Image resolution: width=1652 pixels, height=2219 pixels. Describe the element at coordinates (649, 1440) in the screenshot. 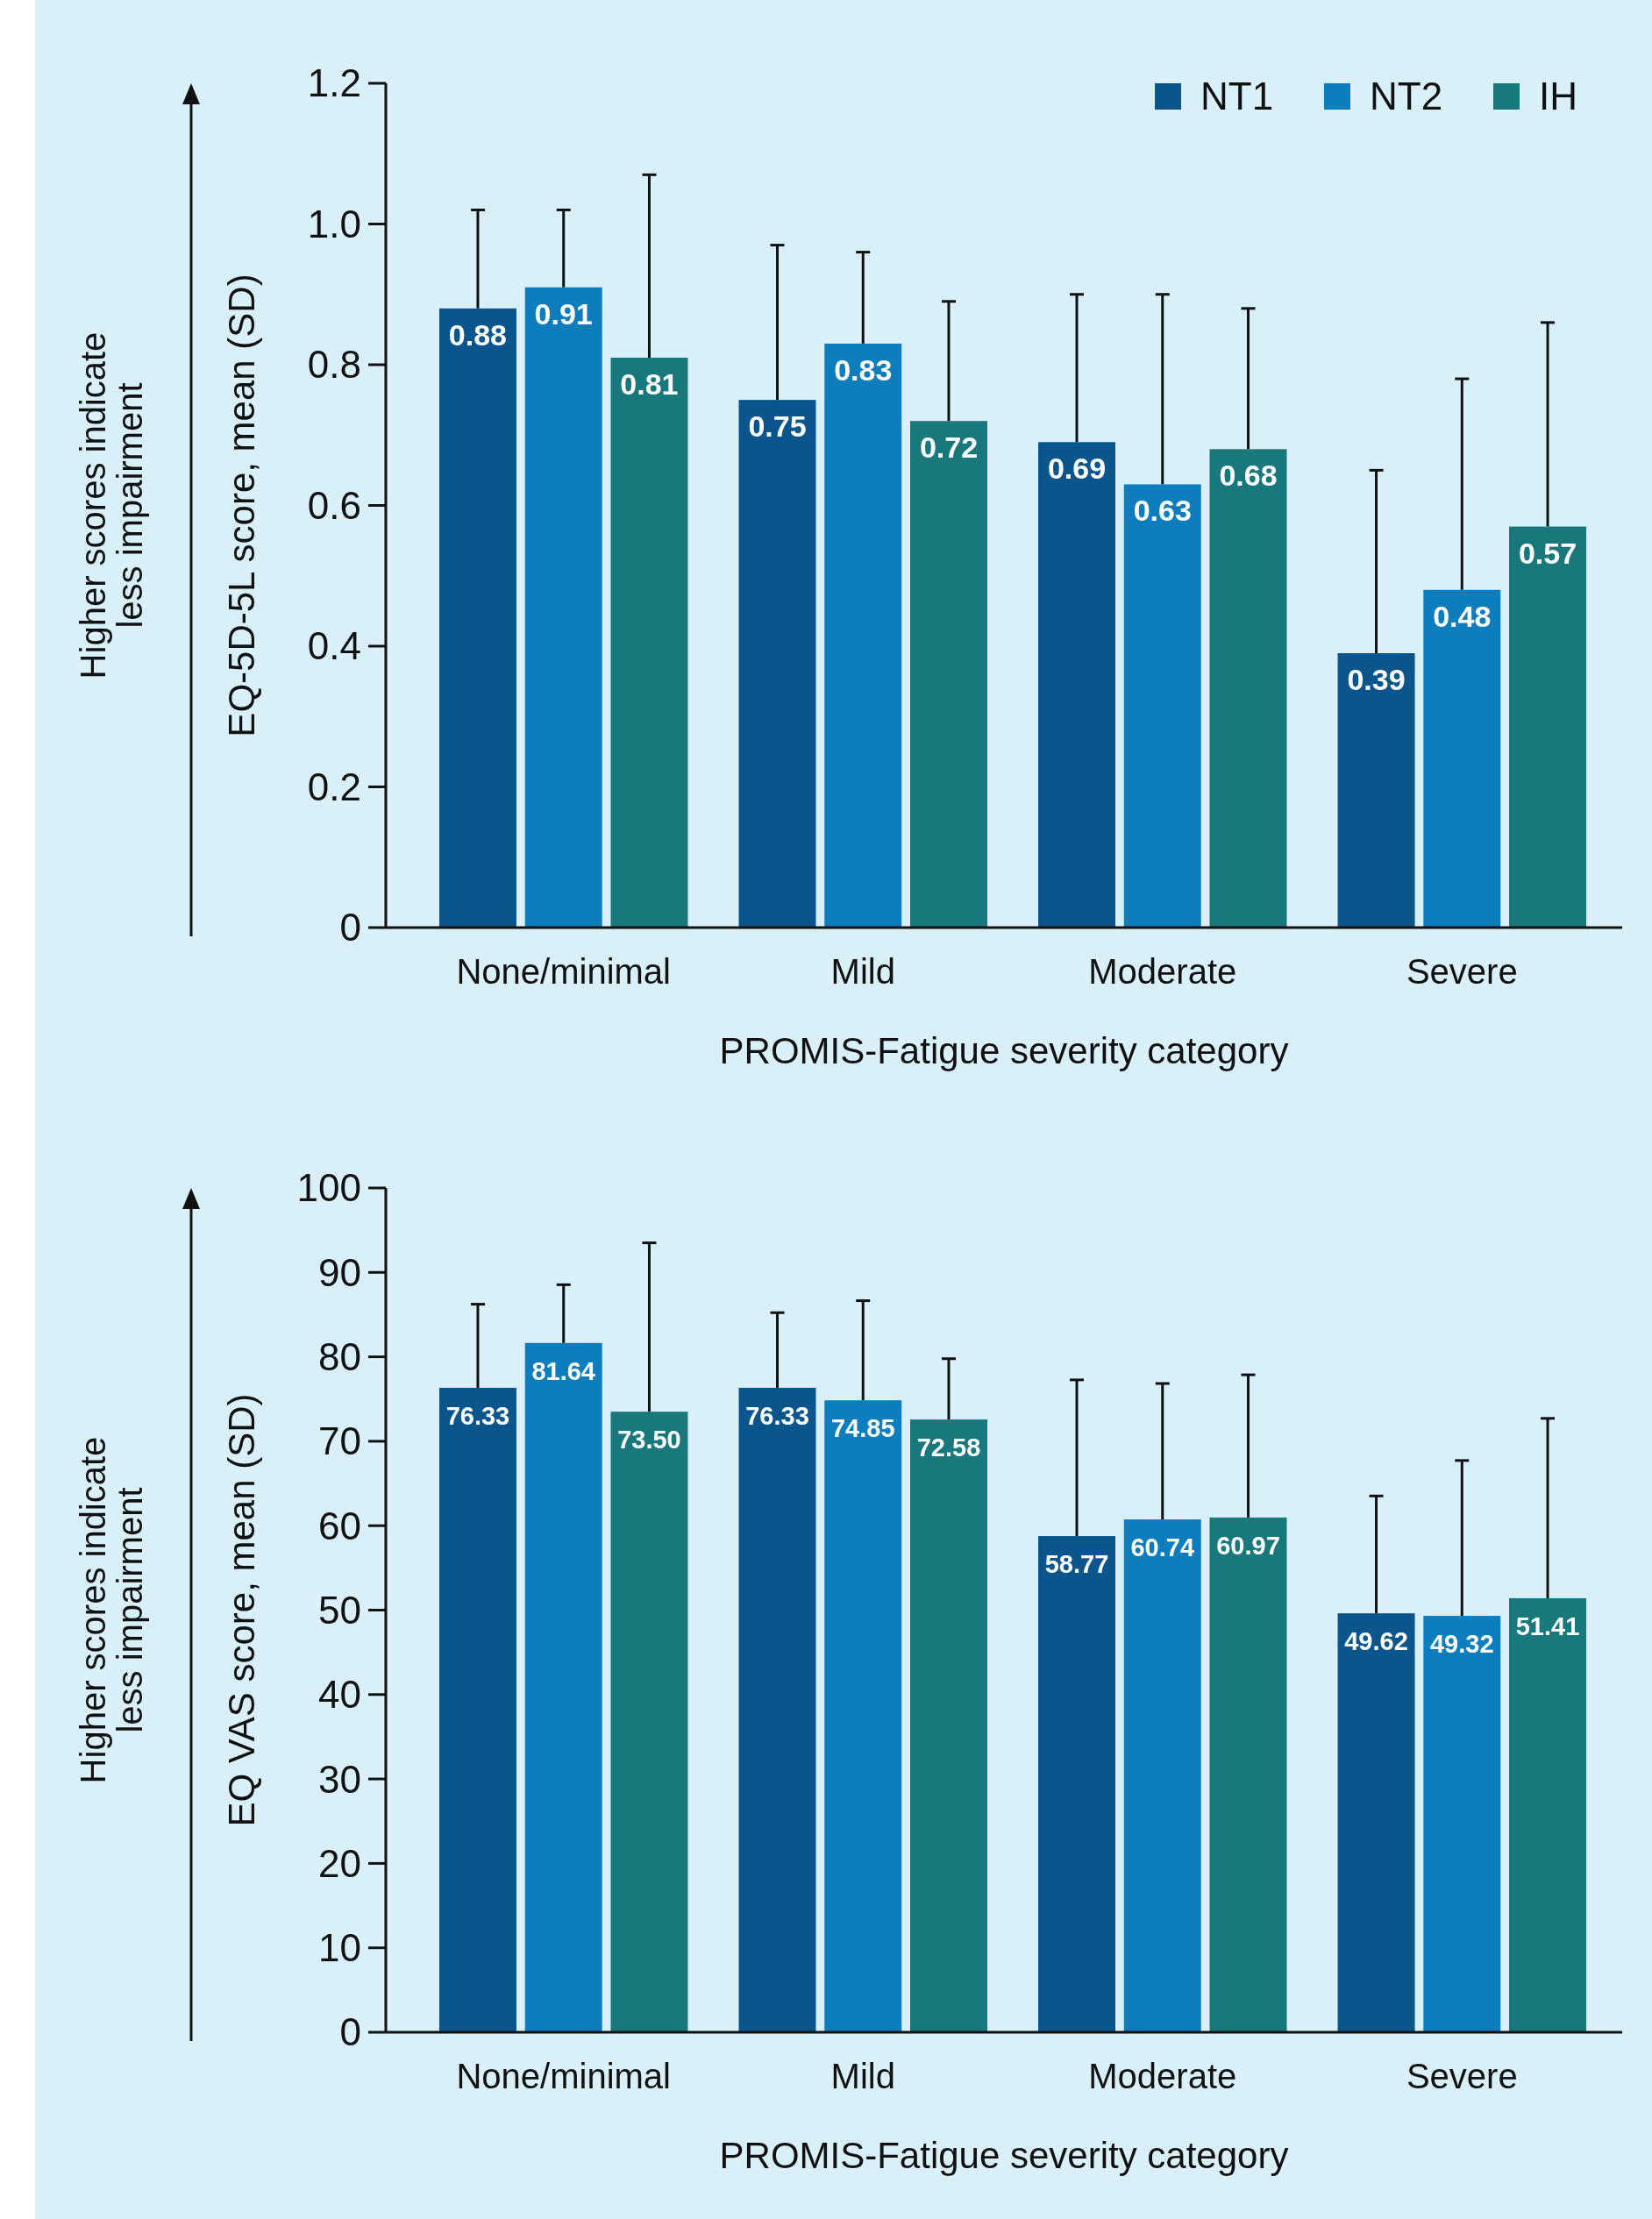

I see `data-label: 73.50` at that location.